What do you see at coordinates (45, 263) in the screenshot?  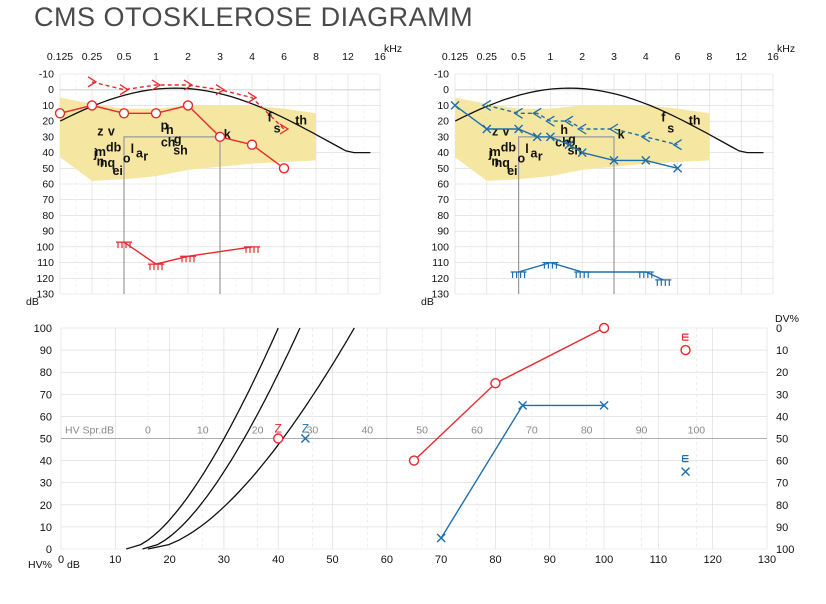 I see `right-y-tick-label: 110` at bounding box center [45, 263].